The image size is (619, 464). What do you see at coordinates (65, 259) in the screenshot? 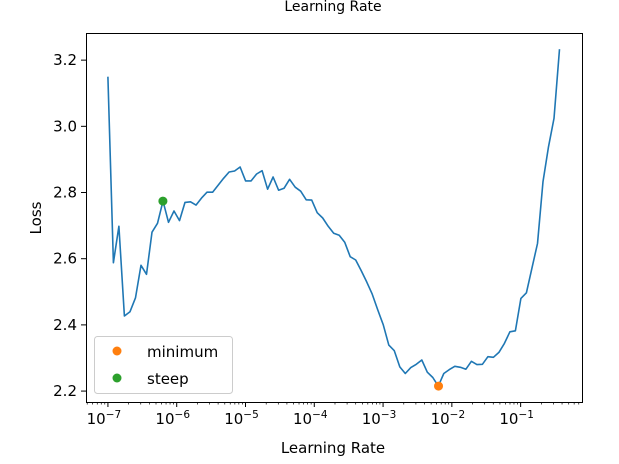
I see `y-tick-label: 2.6` at bounding box center [65, 259].